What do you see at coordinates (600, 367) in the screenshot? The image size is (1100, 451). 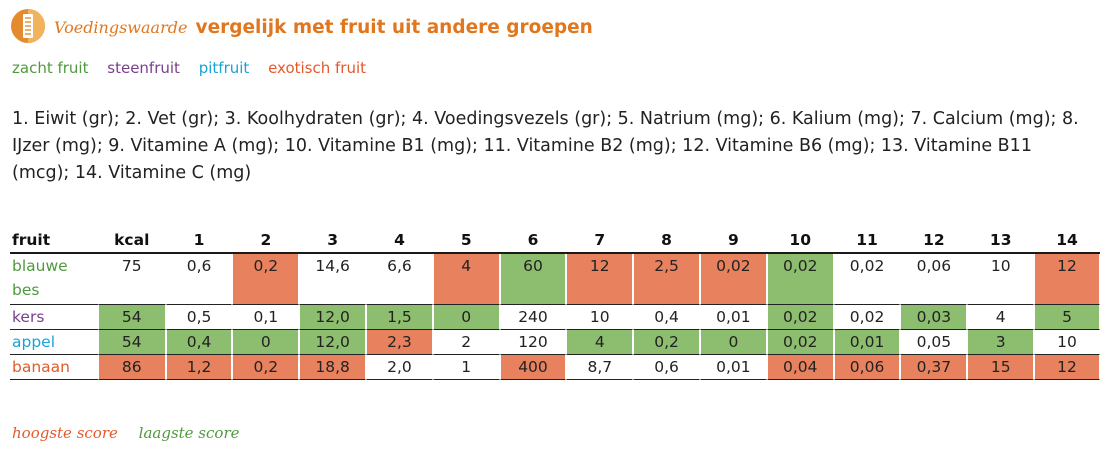 I see `value-text: 8,7` at bounding box center [600, 367].